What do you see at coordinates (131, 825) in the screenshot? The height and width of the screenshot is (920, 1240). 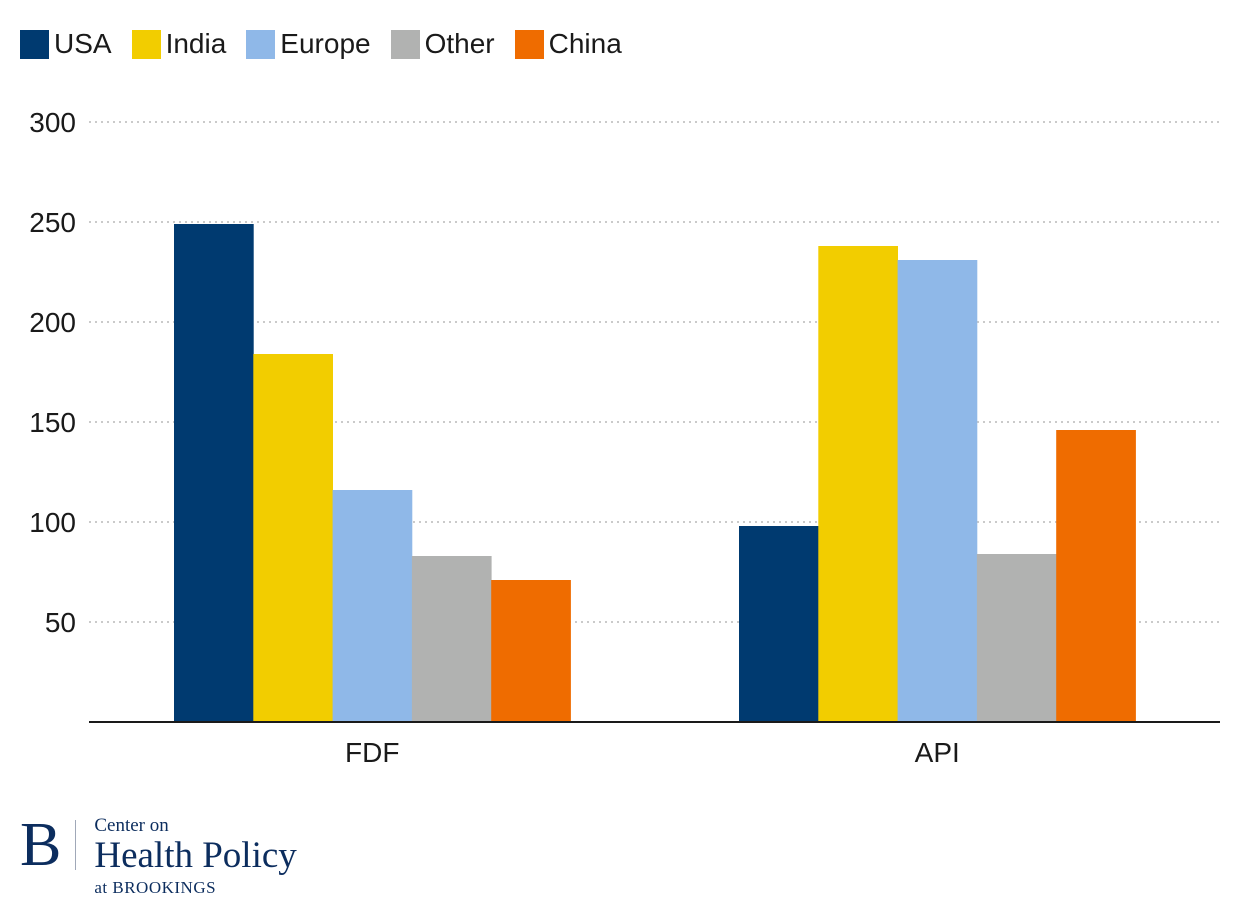 I see `logo-line-center-on: Center on` at bounding box center [131, 825].